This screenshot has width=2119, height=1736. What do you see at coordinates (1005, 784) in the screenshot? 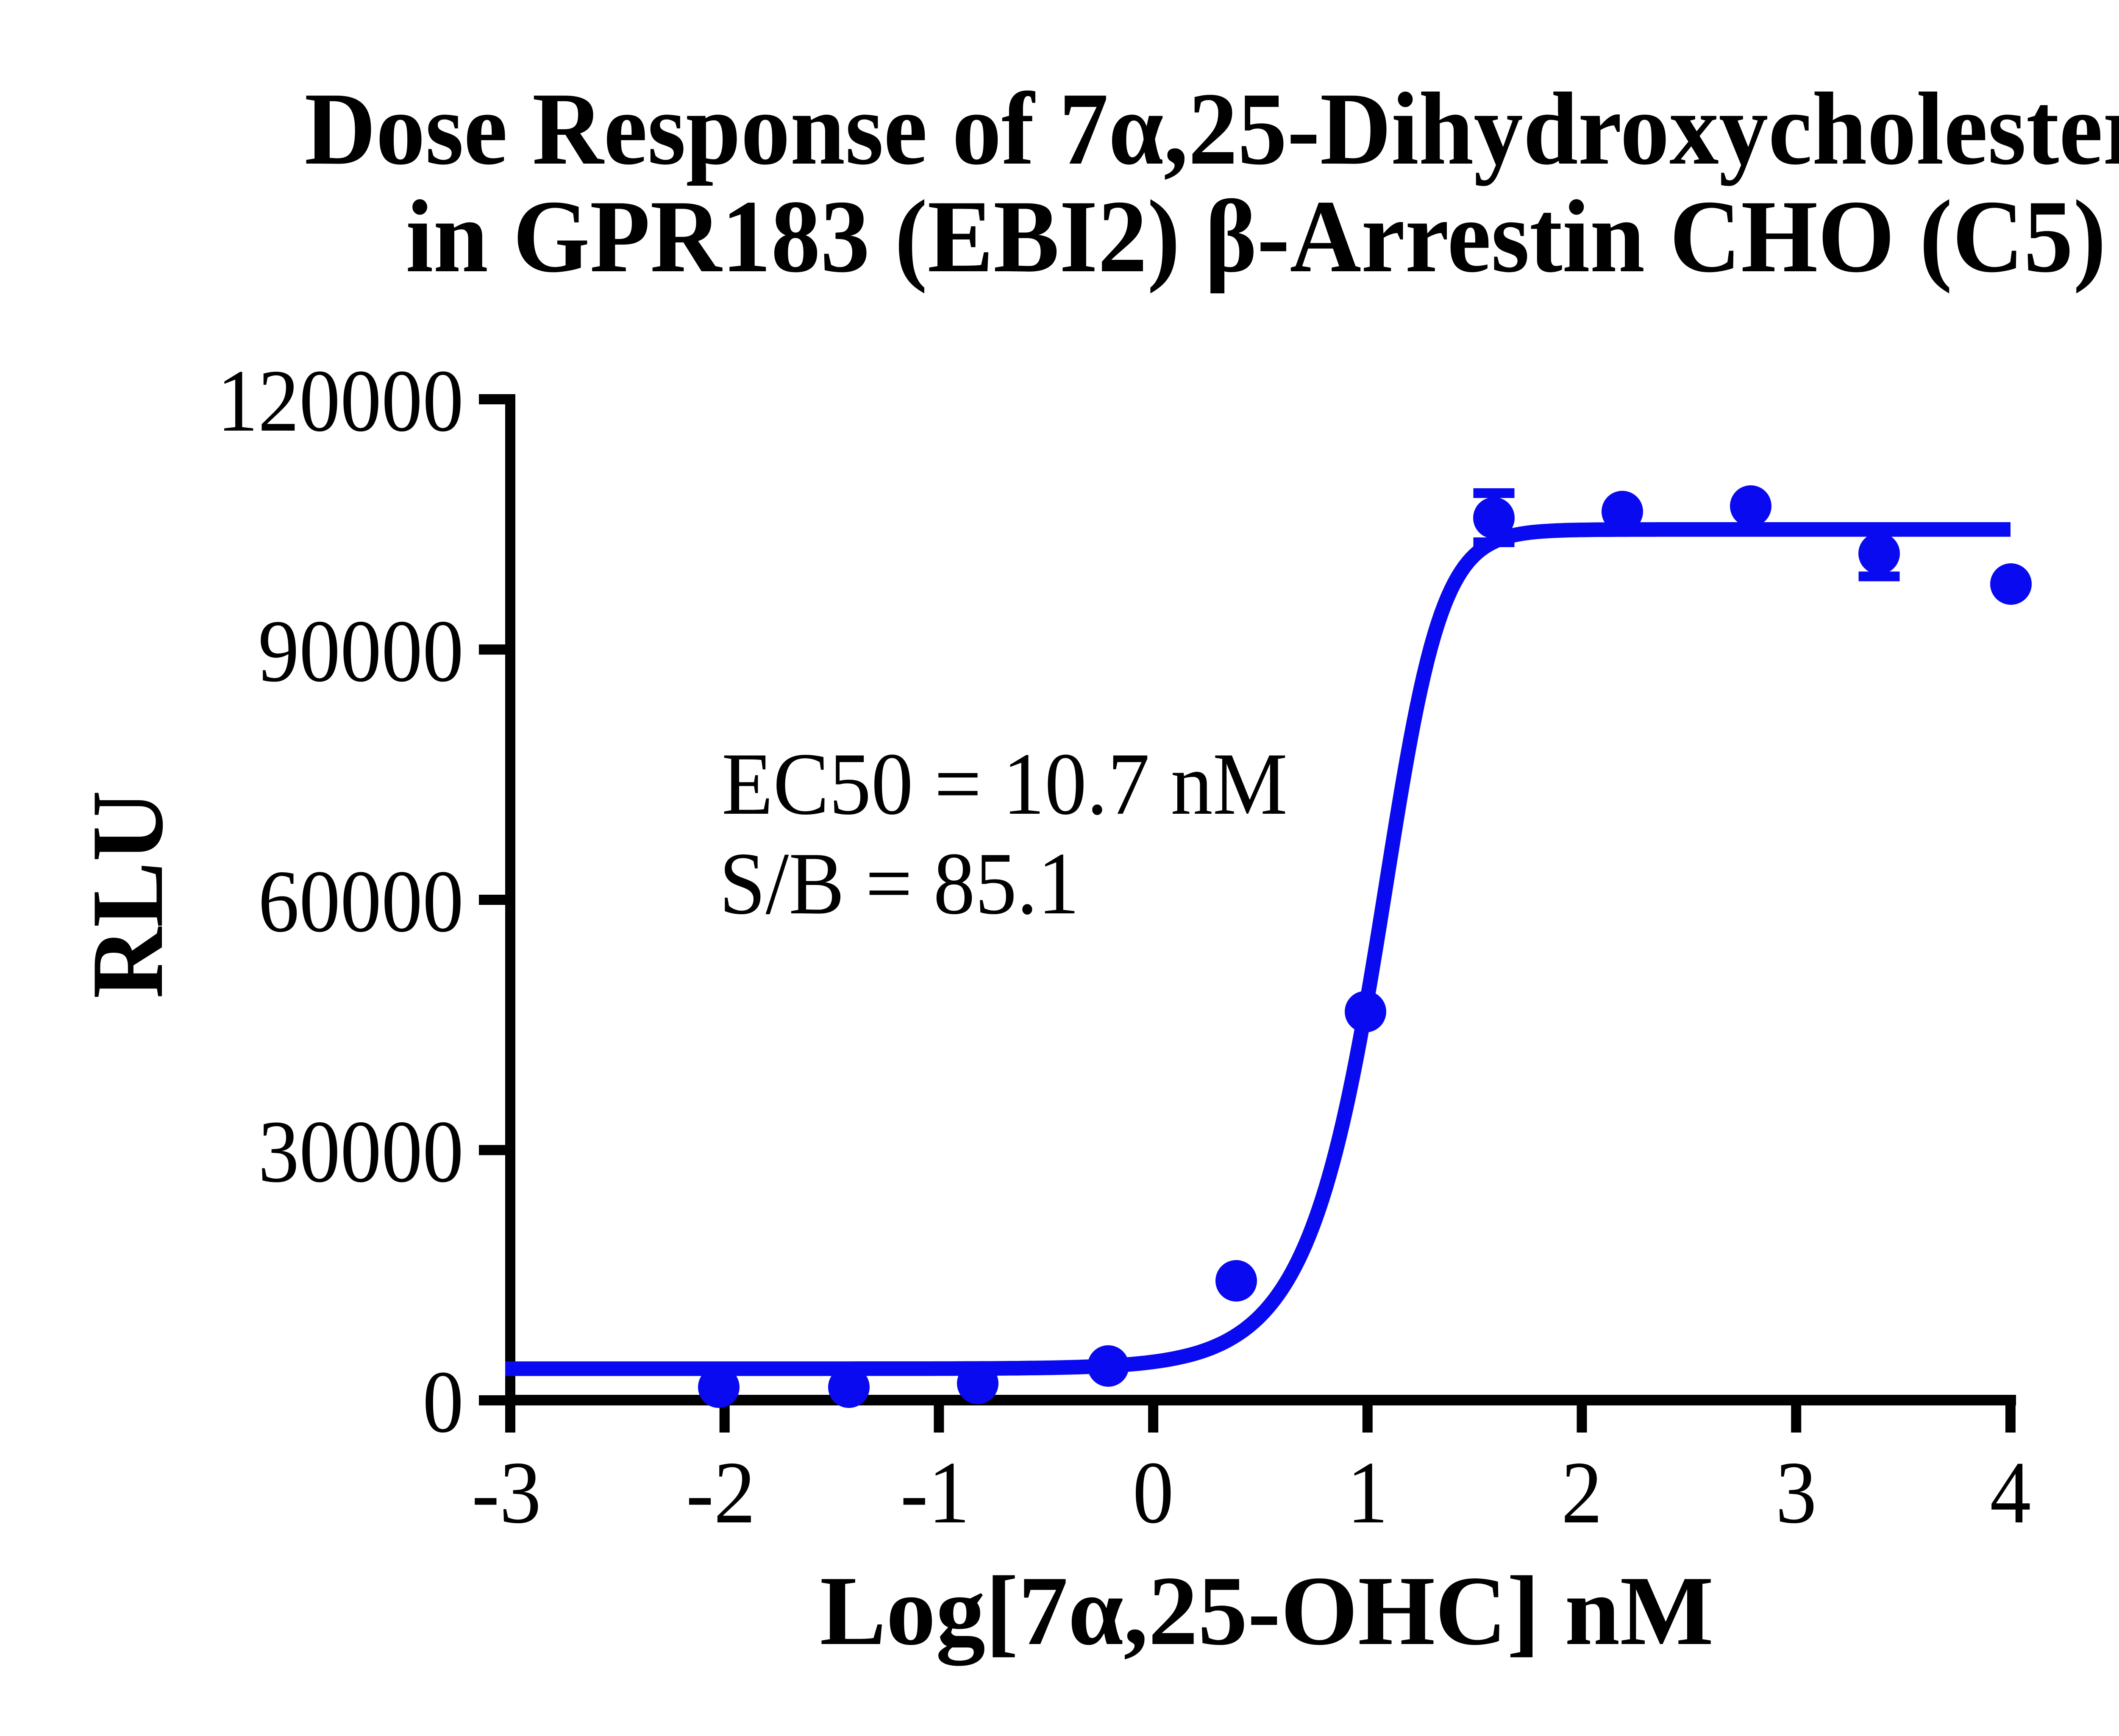
I see `svg-text: EC50 = 10.7 nM` at bounding box center [1005, 784].